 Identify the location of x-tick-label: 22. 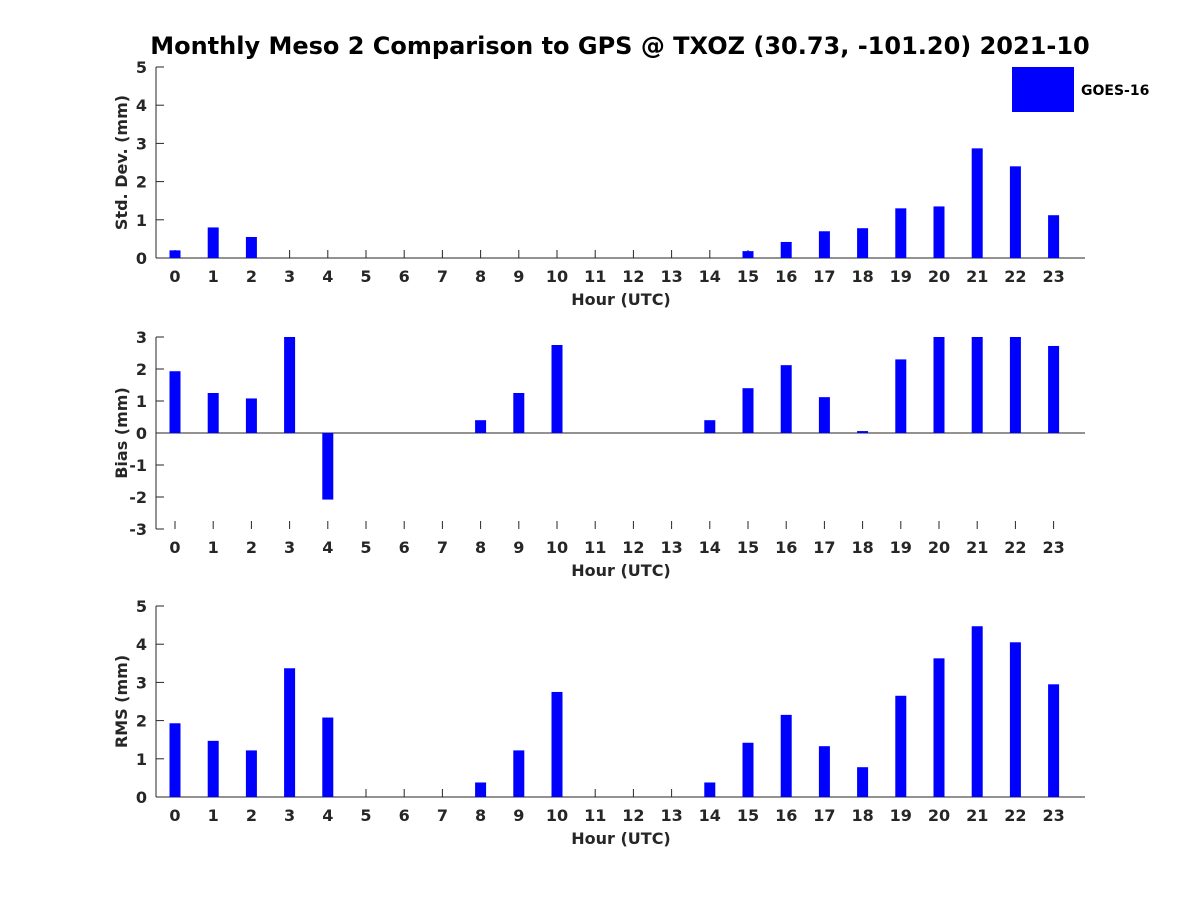
(1015, 547).